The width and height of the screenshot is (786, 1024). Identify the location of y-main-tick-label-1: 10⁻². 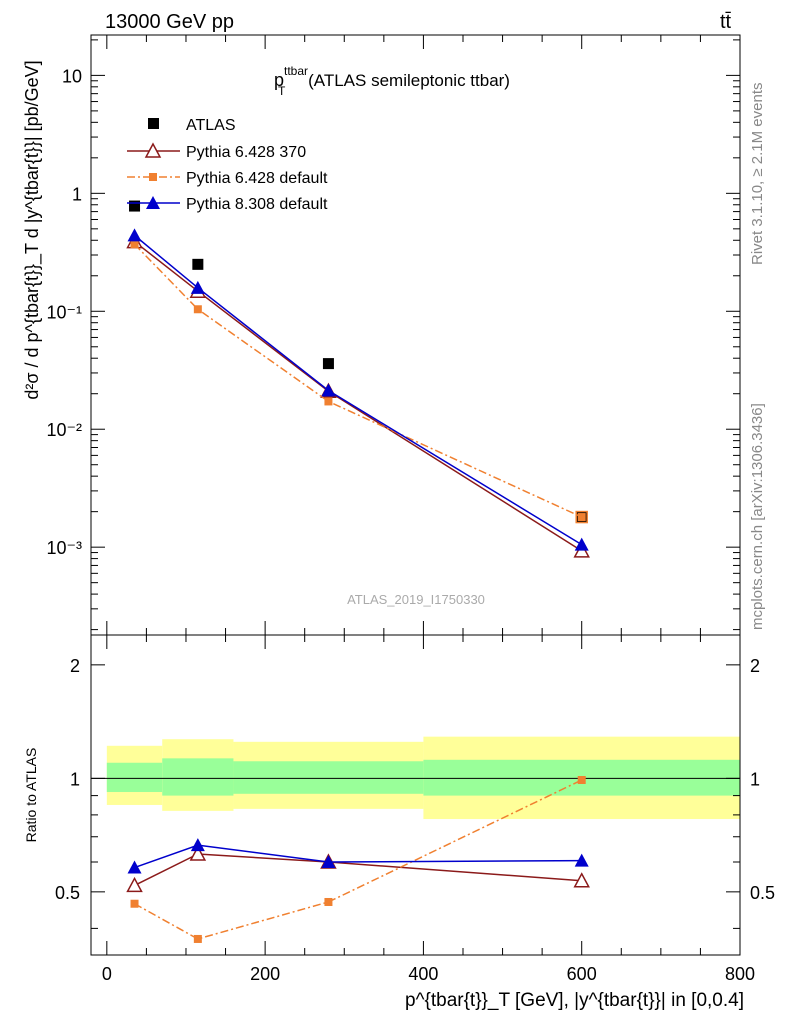
(64, 430).